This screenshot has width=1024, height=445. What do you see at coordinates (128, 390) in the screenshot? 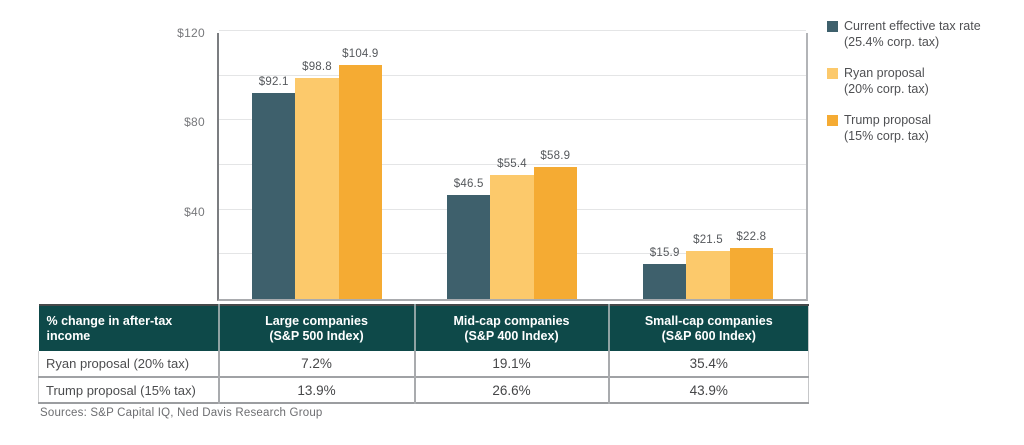
I see `table-row-label: Trump proposal (15% tax)` at bounding box center [128, 390].